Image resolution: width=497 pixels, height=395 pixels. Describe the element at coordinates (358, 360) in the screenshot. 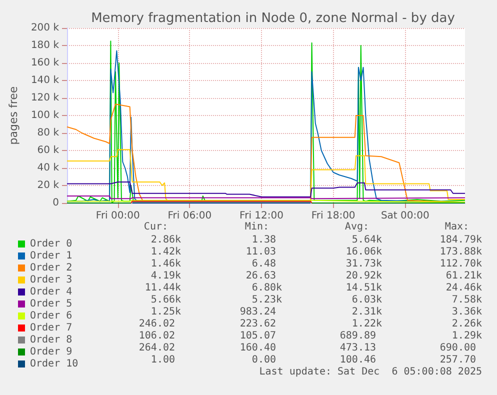

I see `text: 100.46` at that location.